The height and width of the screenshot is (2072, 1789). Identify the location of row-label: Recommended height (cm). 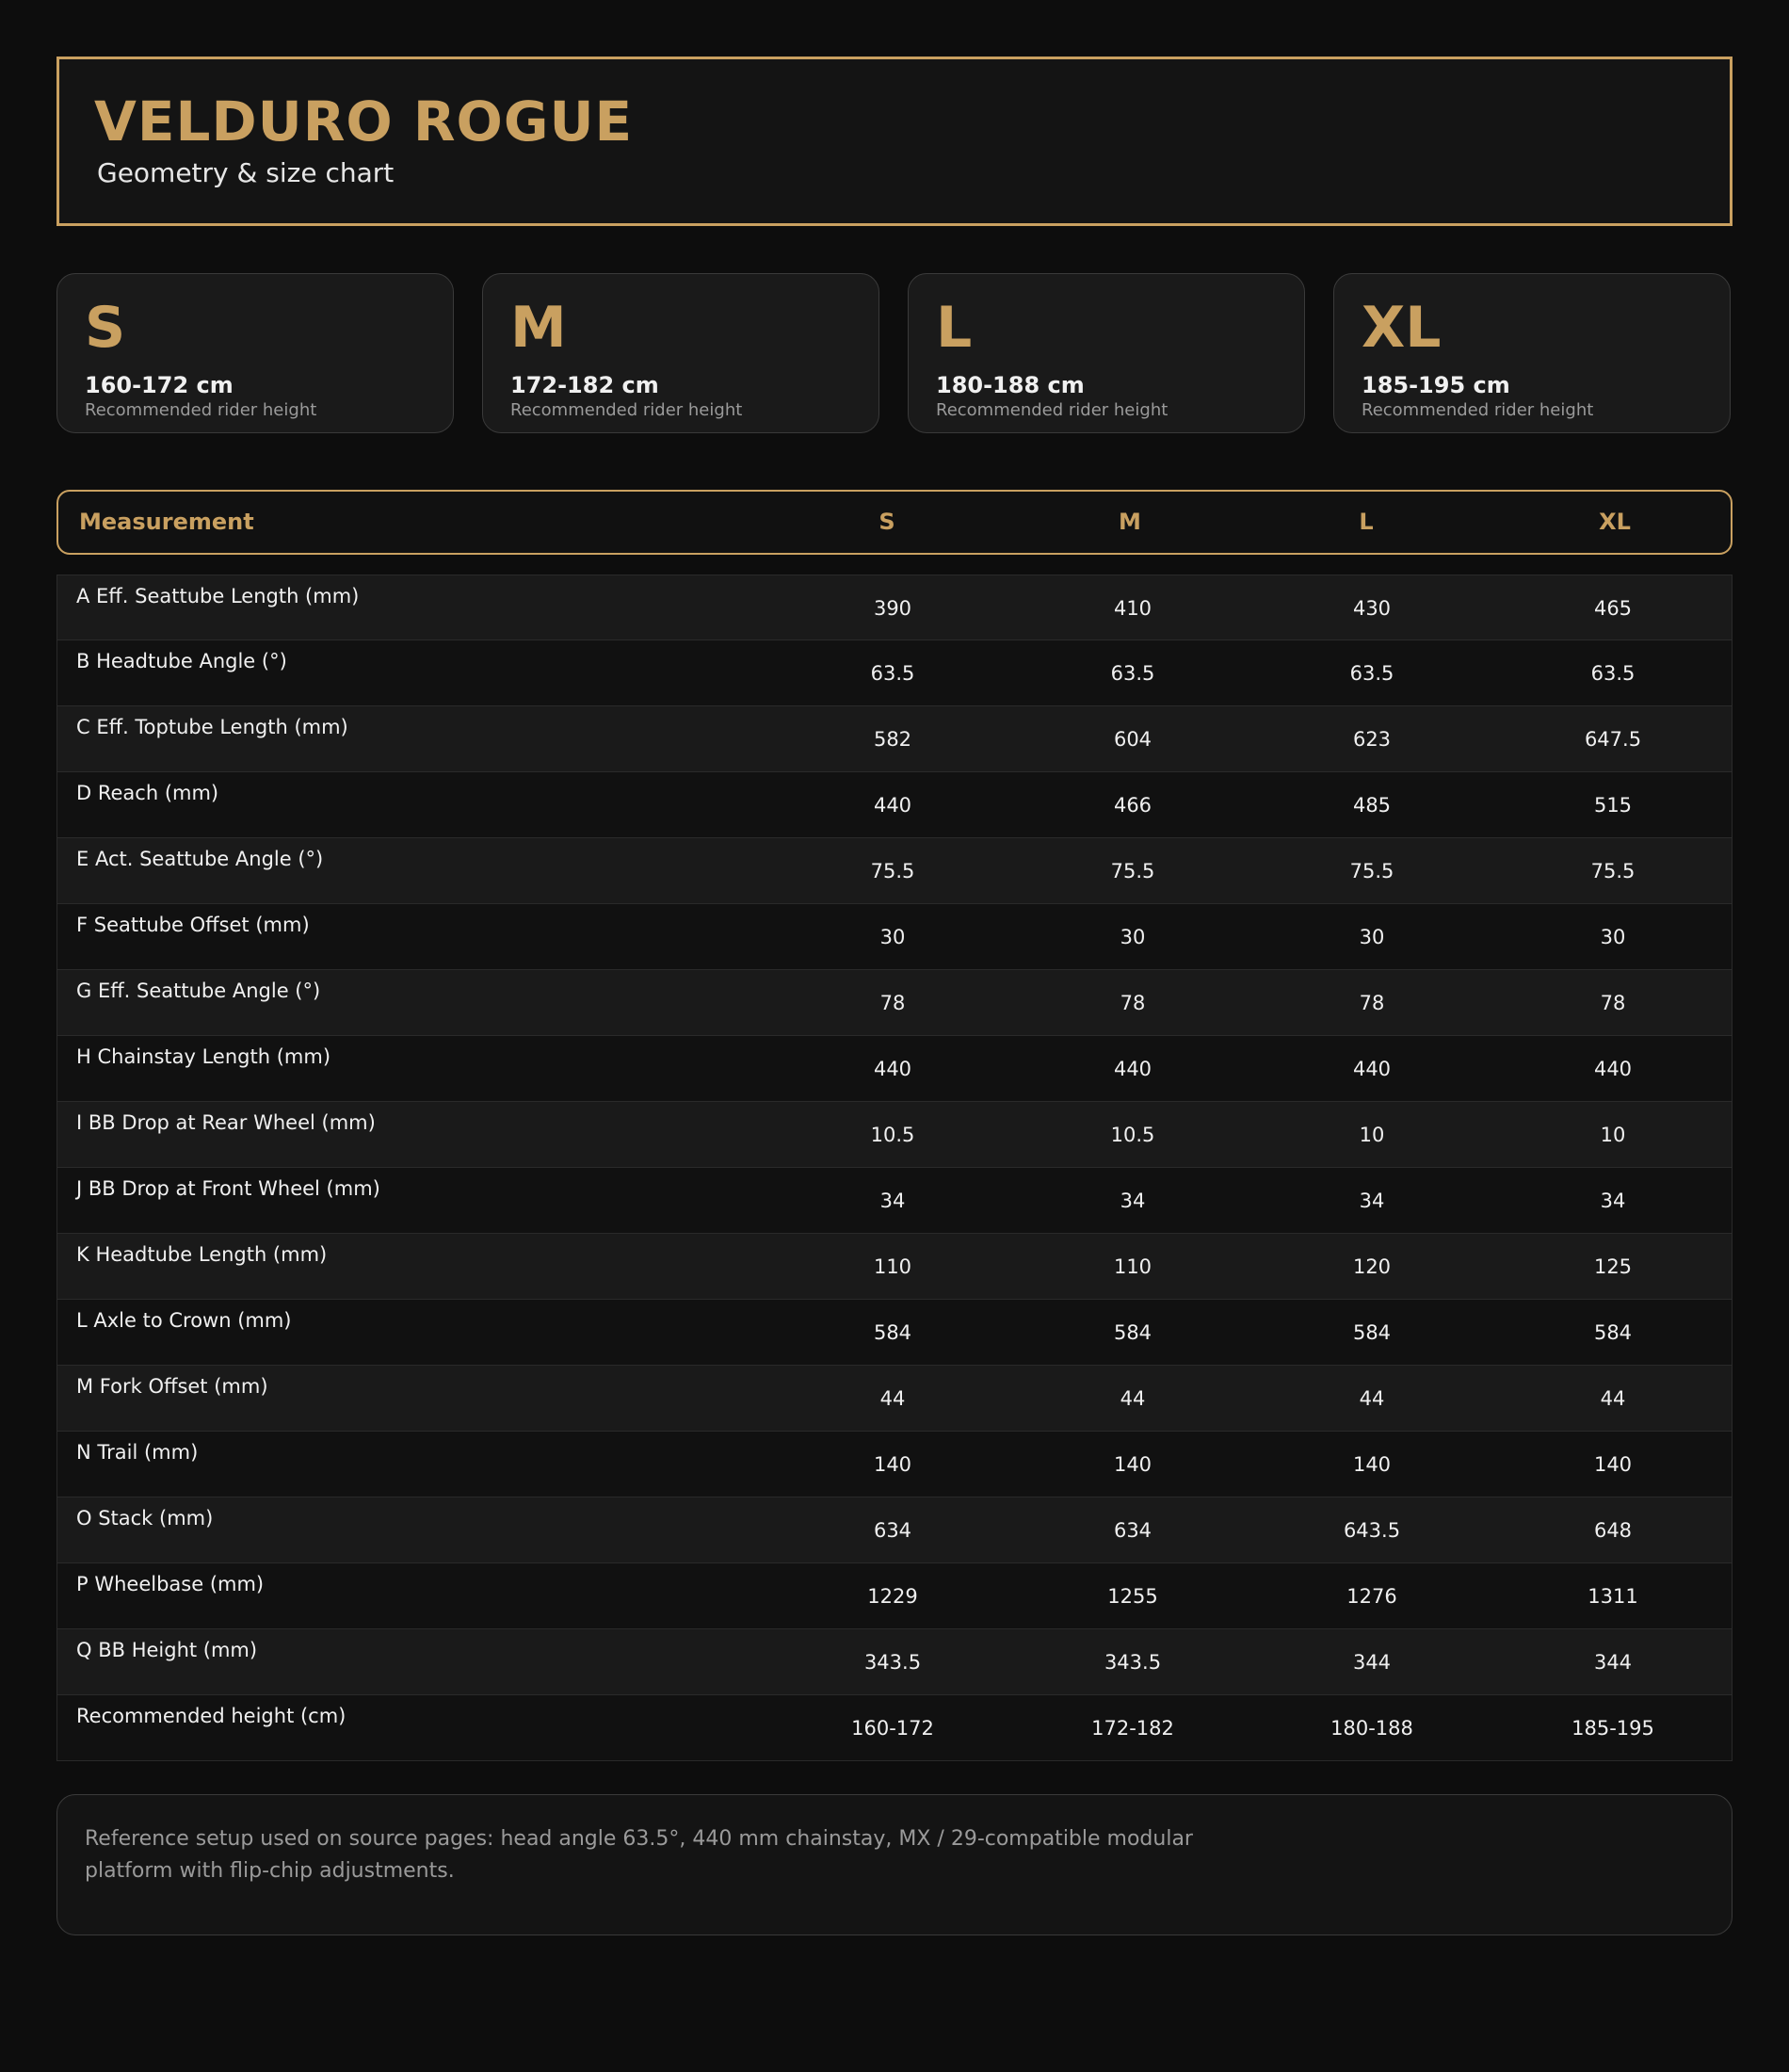
(211, 1716).